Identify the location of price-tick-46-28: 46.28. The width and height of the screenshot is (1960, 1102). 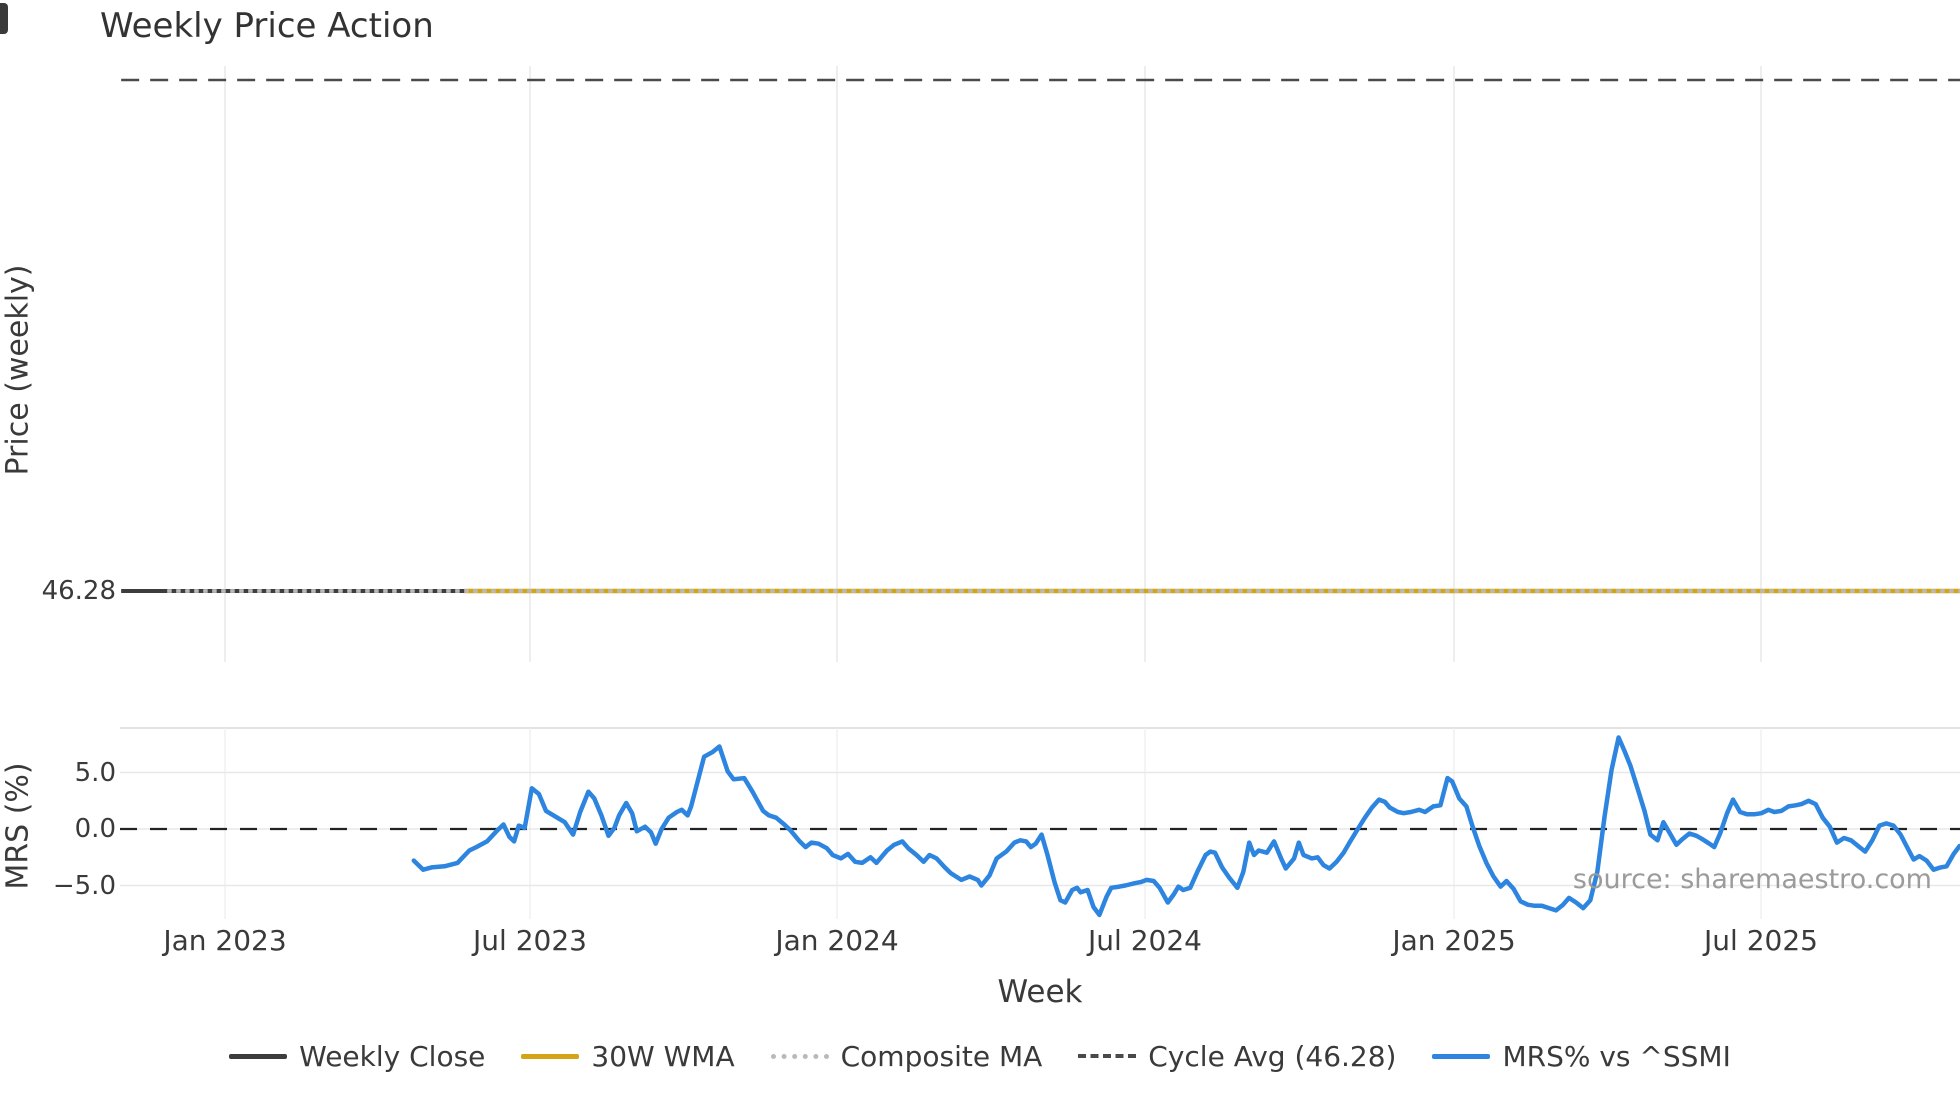
(78, 591).